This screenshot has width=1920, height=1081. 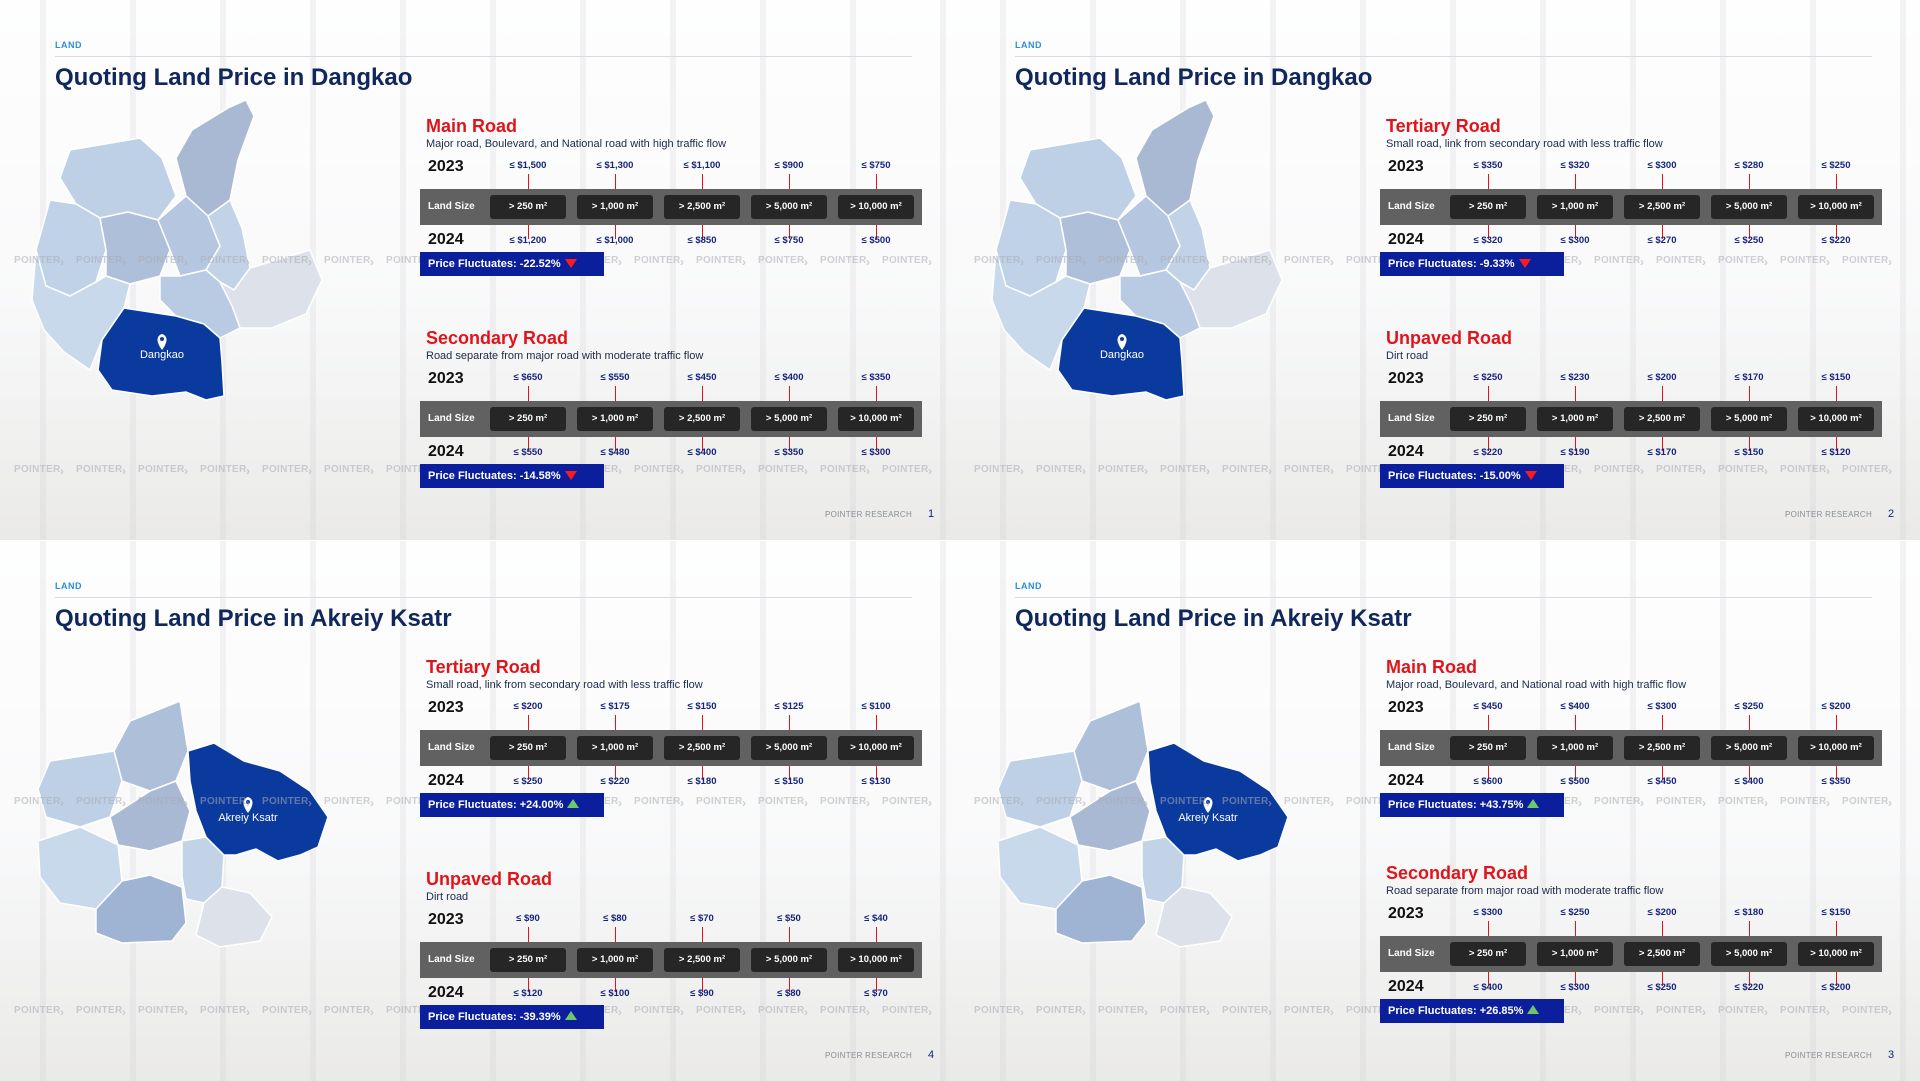 What do you see at coordinates (615, 452) in the screenshot?
I see `price-value: ≤ $480` at bounding box center [615, 452].